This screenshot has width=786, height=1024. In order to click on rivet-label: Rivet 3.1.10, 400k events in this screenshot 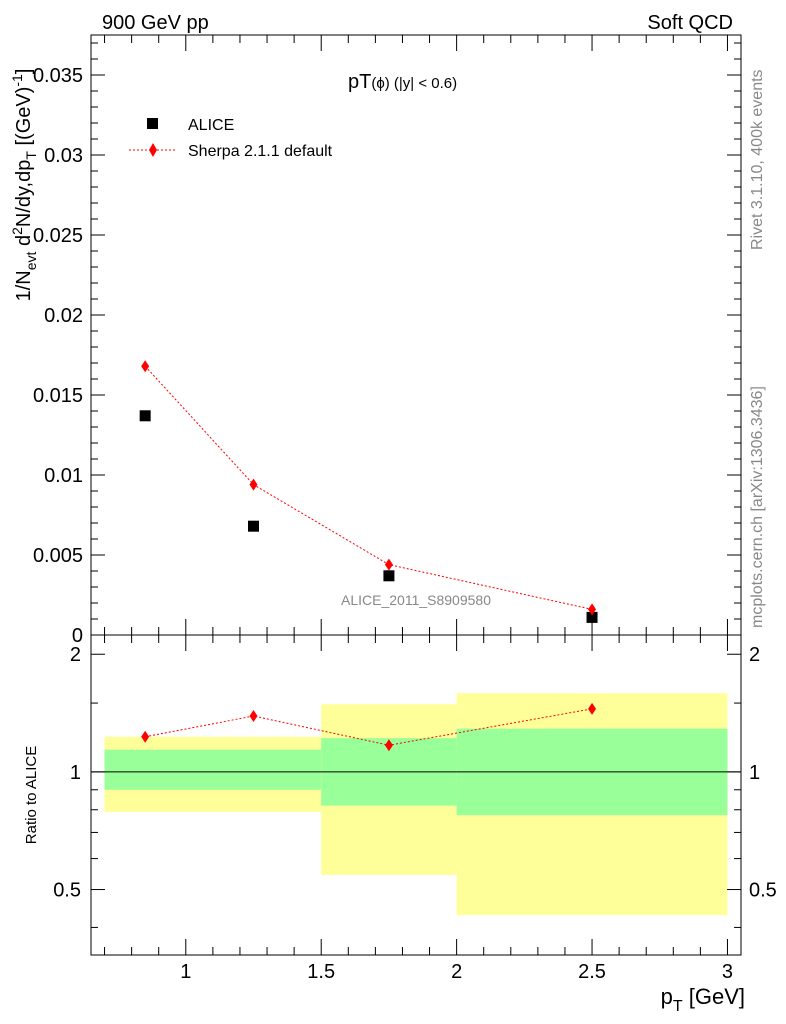, I will do `click(757, 159)`.